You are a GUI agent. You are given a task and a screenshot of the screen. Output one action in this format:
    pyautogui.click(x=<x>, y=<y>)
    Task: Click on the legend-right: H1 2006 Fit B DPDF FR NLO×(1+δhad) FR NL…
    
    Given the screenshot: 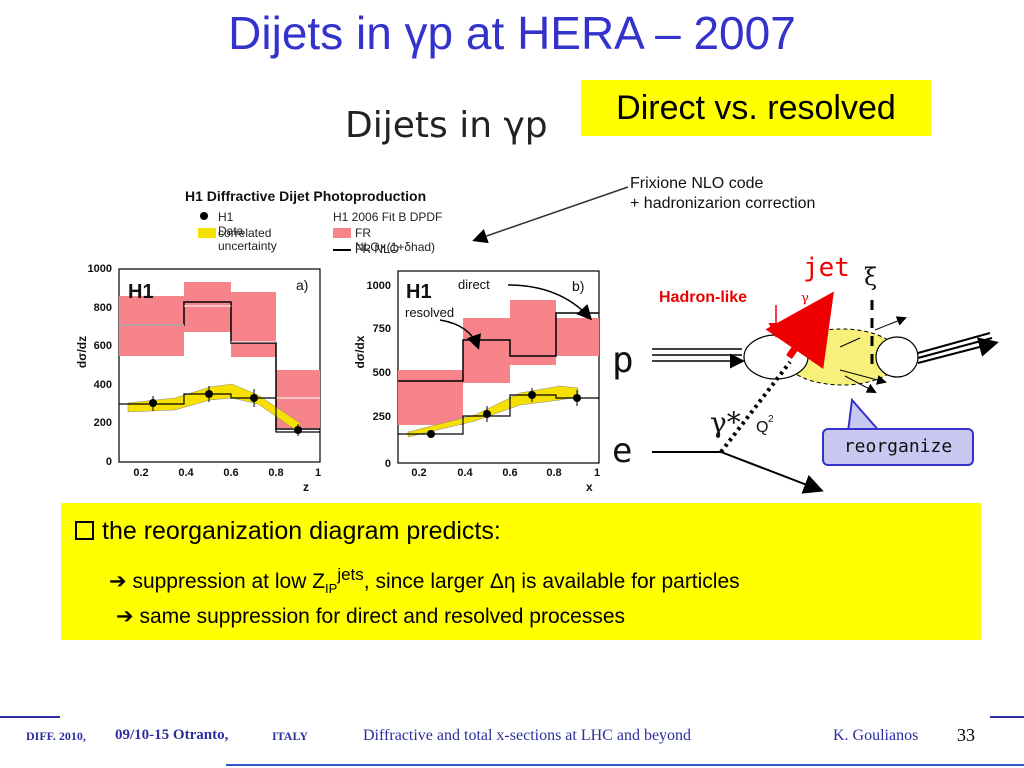 What is the action you would take?
    pyautogui.click(x=387, y=234)
    